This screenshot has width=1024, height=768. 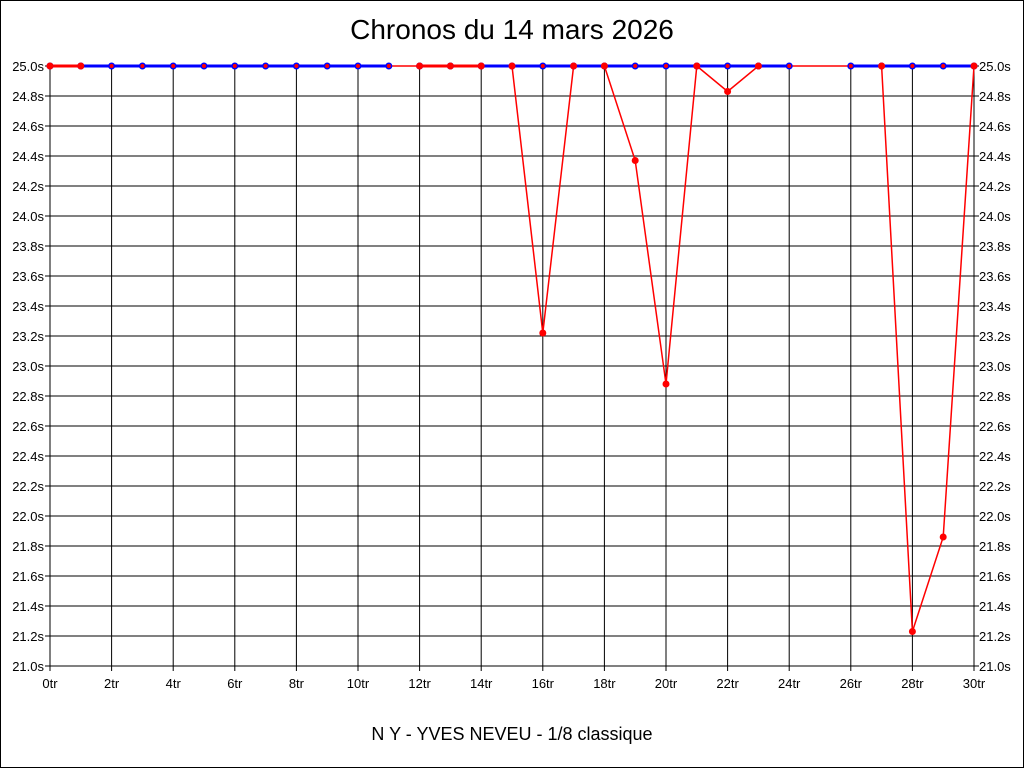 What do you see at coordinates (666, 683) in the screenshot?
I see `x-tick-label: 20tr` at bounding box center [666, 683].